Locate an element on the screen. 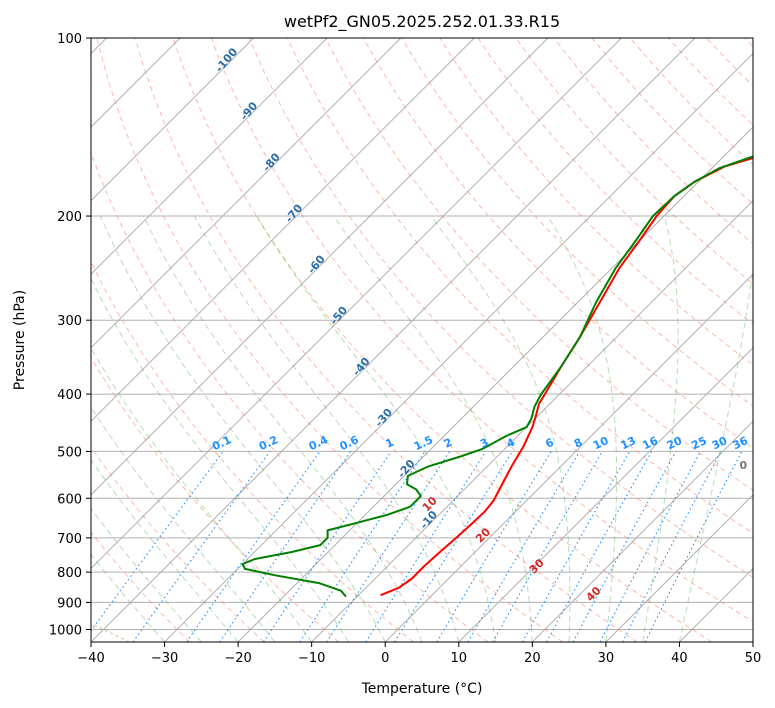 Image resolution: width=775 pixels, height=708 pixels. x-tick-label: −10 is located at coordinates (311, 658).